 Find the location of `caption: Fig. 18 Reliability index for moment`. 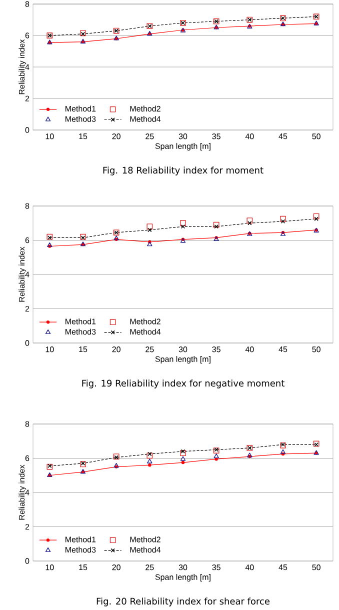

caption: Fig. 18 Reliability index for moment is located at coordinates (183, 171).